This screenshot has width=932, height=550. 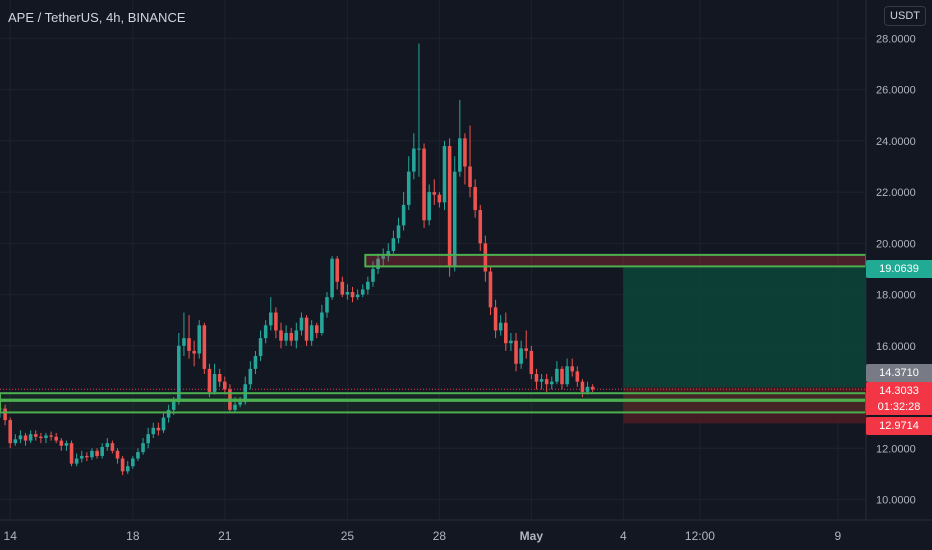 I want to click on price-tick-label: 10.0000, so click(x=896, y=501).